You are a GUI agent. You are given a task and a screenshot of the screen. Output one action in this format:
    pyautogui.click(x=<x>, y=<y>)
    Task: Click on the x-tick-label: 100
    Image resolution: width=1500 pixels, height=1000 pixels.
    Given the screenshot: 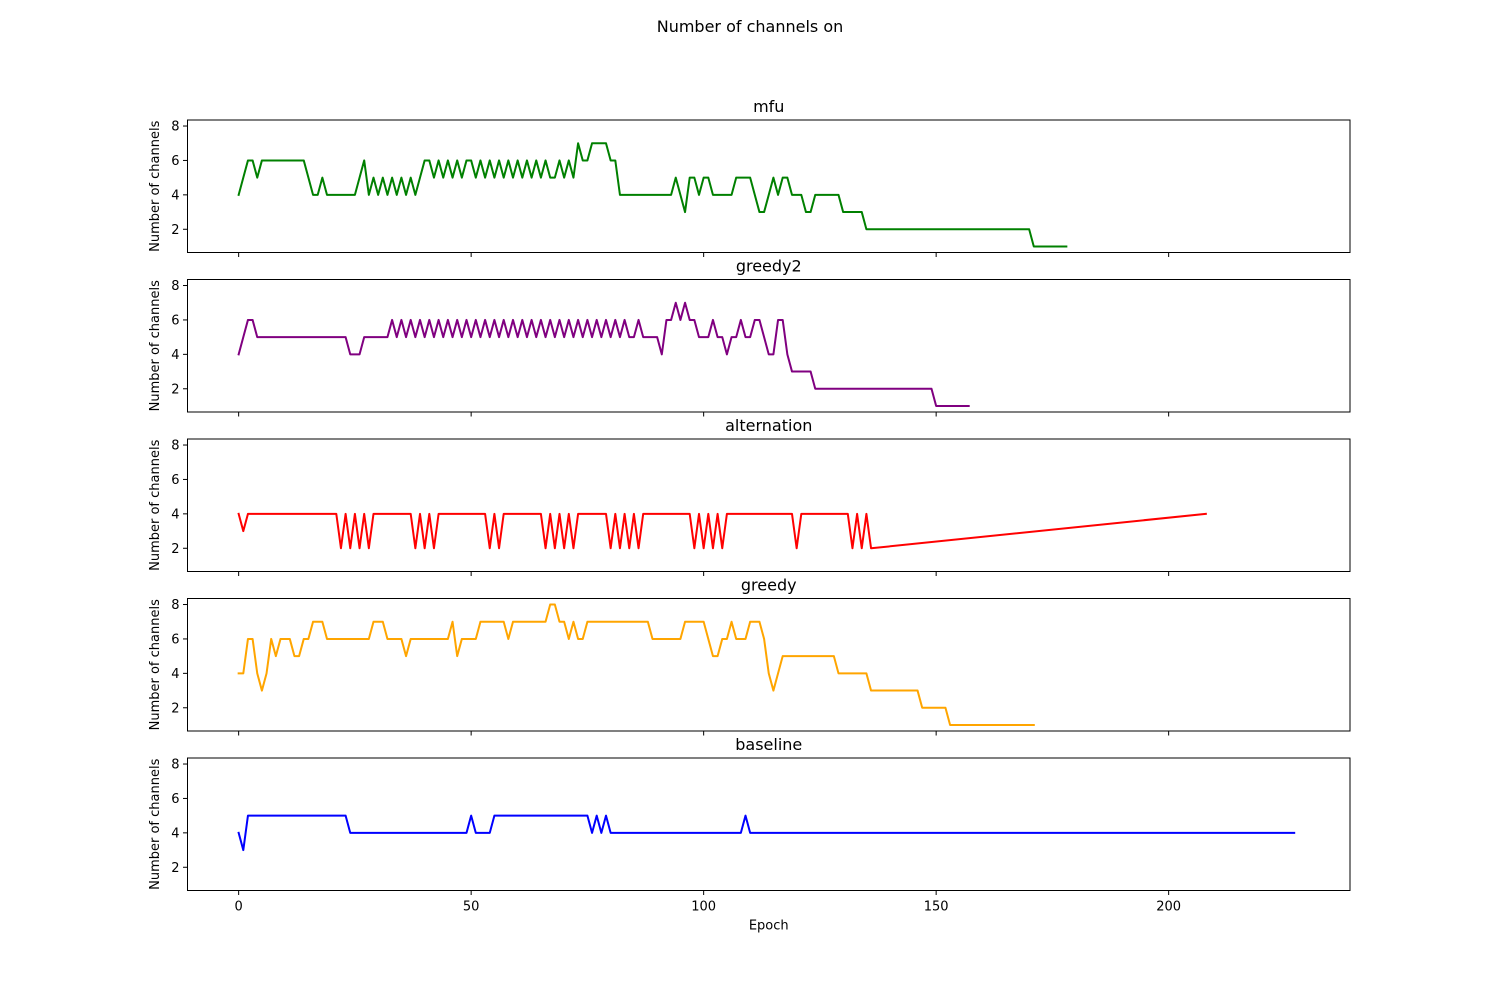 What is the action you would take?
    pyautogui.click(x=703, y=907)
    